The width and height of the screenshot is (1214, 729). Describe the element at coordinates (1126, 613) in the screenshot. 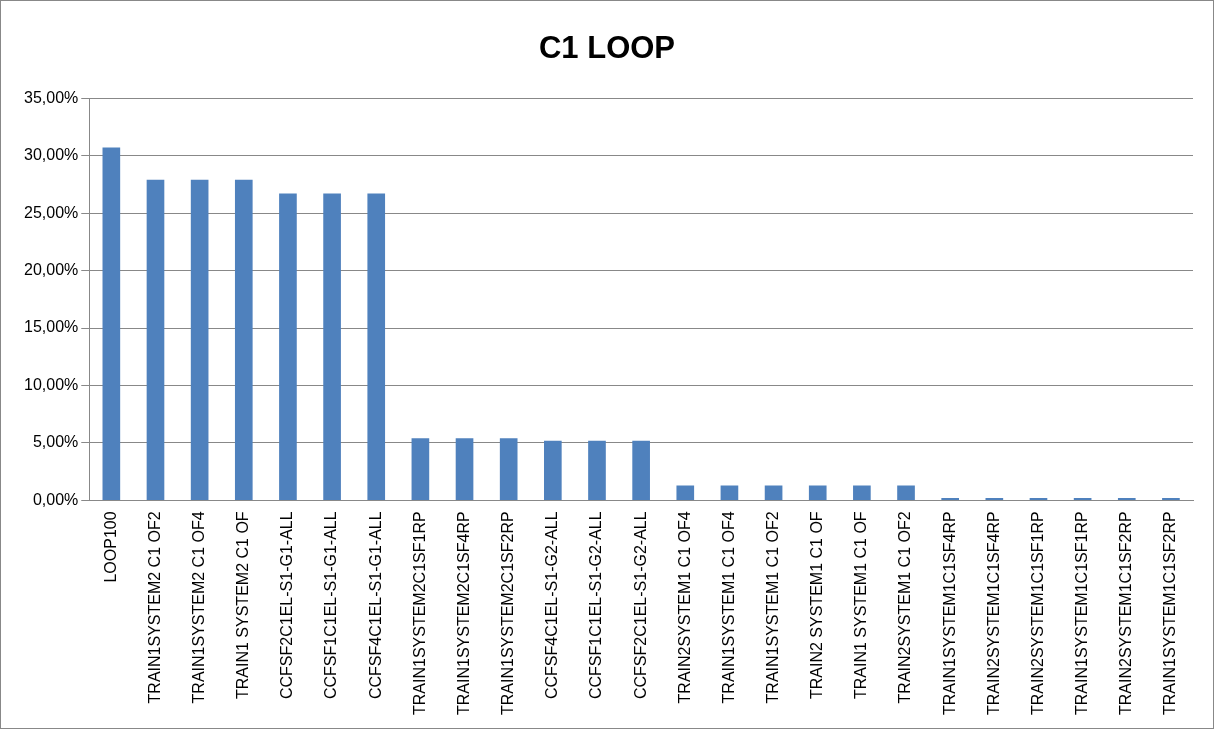

I see `x-tick-label: TRAIN2SYSTEM1C1SF2RP` at that location.